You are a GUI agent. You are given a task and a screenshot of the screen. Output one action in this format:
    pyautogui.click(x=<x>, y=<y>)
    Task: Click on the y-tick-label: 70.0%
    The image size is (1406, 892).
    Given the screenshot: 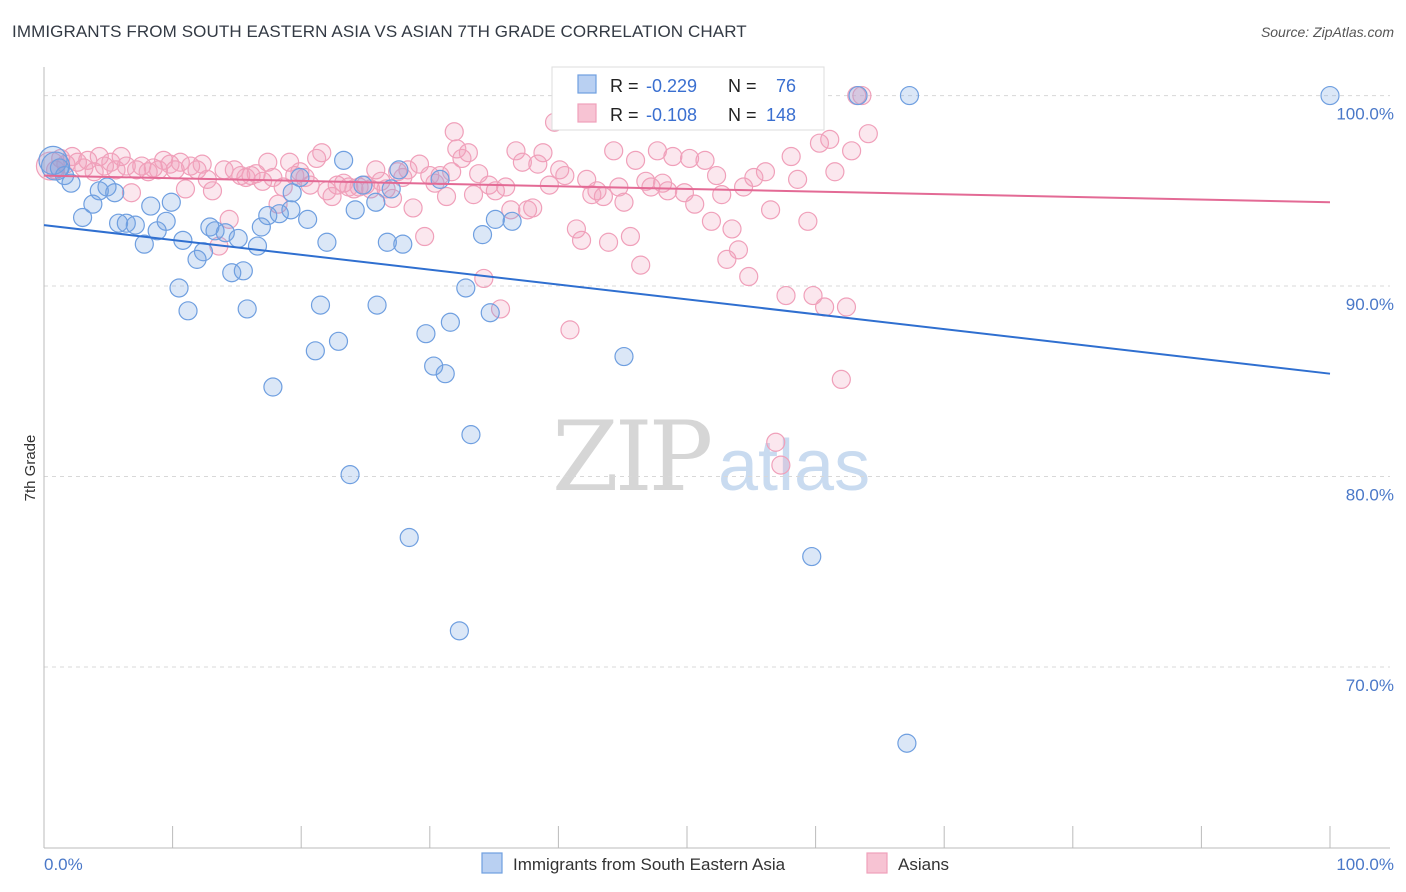 What is the action you would take?
    pyautogui.click(x=1370, y=685)
    